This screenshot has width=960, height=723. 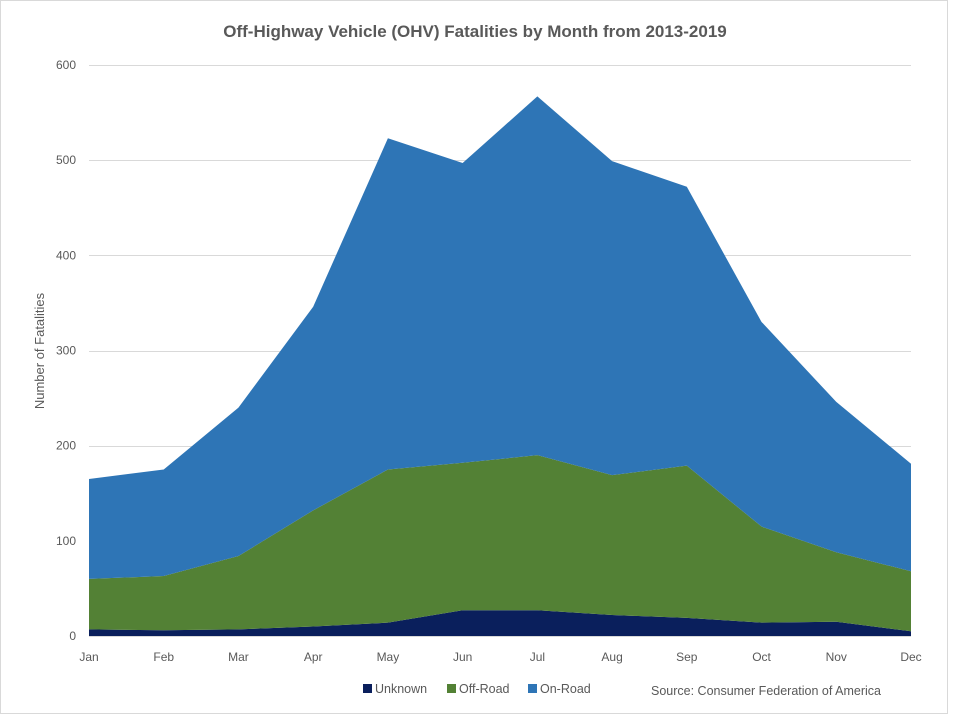 I want to click on y-tick-label-600: 600, so click(x=66, y=65).